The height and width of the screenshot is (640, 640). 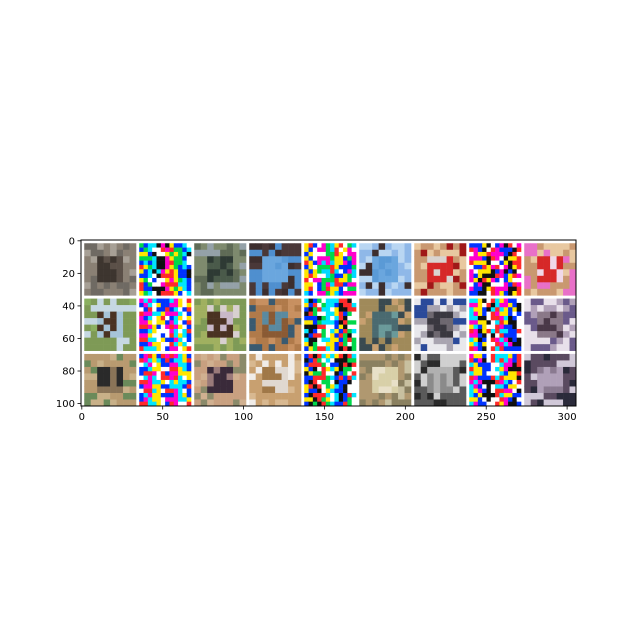 I want to click on x-tick-label: 0, so click(x=82, y=417).